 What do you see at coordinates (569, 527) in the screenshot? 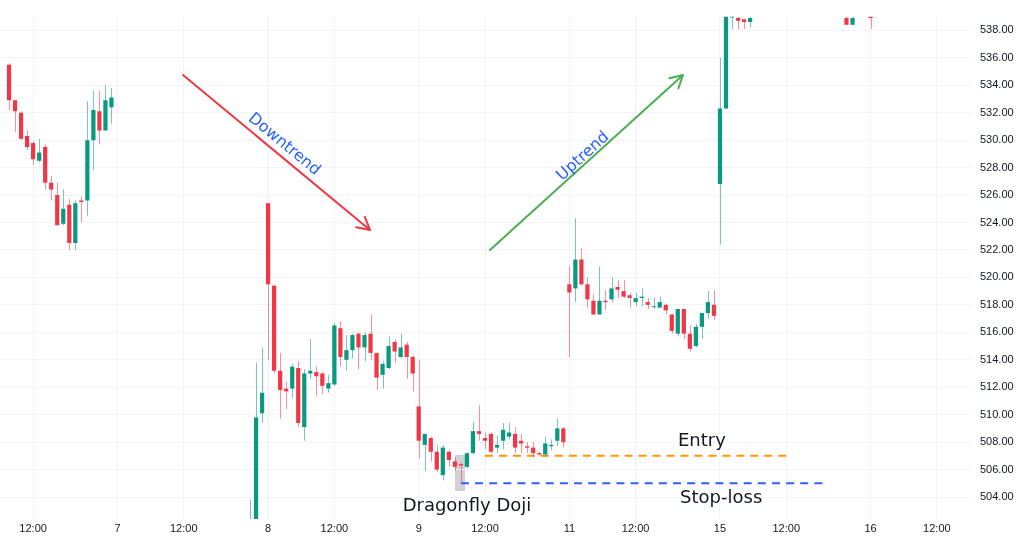
I see `x-tick-label: 11` at bounding box center [569, 527].